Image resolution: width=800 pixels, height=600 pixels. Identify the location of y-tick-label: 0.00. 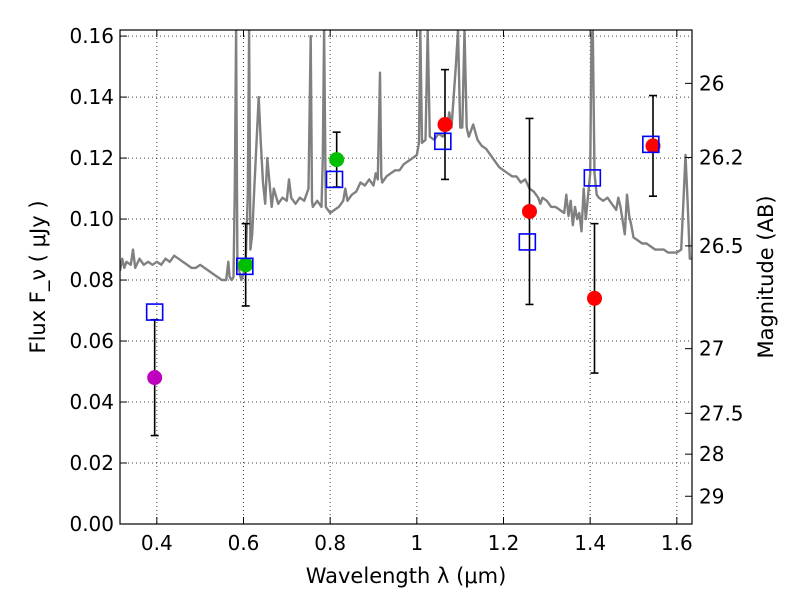
(91, 524).